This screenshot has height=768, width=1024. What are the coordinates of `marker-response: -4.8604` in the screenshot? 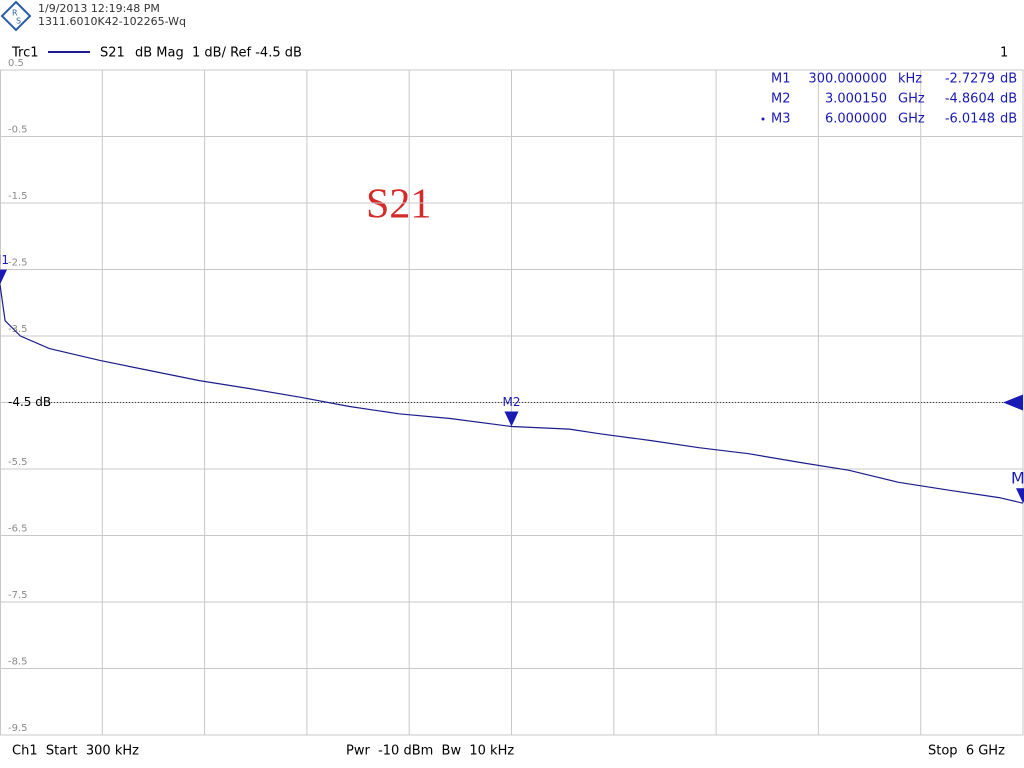 It's located at (970, 99).